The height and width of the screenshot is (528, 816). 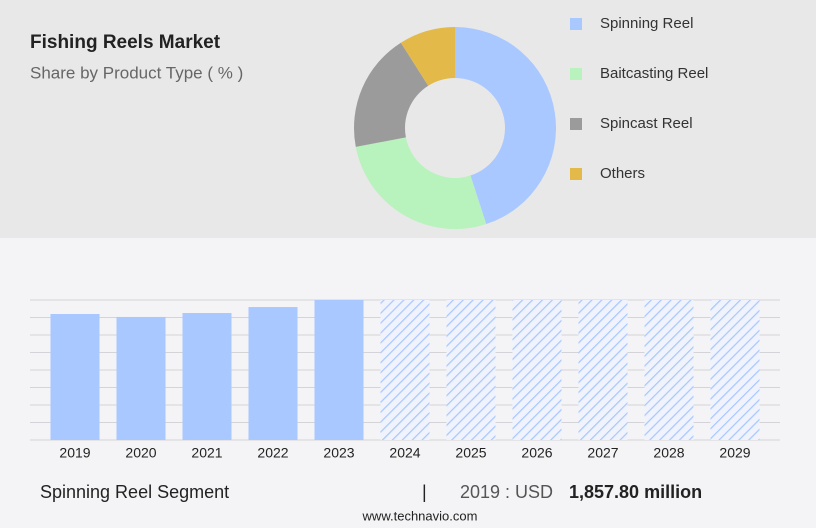 What do you see at coordinates (338, 453) in the screenshot?
I see `x-tick-label: 2023` at bounding box center [338, 453].